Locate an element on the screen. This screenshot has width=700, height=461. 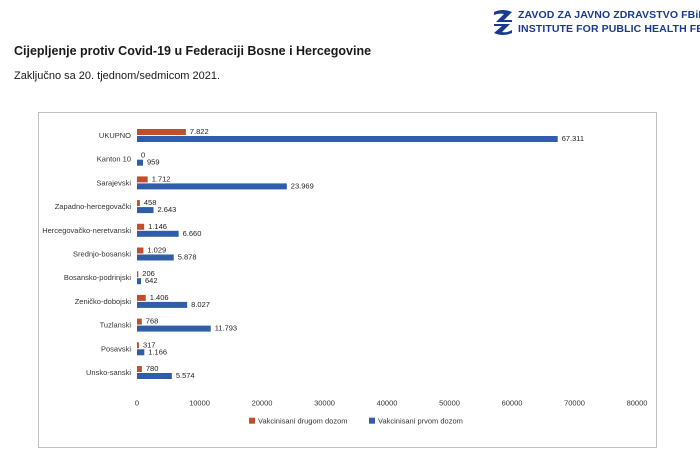
data-label-first-dose: 8.027 is located at coordinates (200, 304).